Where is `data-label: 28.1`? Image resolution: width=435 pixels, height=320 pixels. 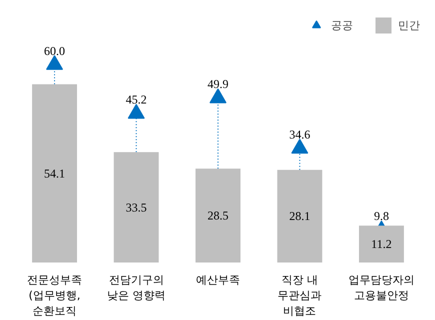 data-label: 28.1 is located at coordinates (299, 216).